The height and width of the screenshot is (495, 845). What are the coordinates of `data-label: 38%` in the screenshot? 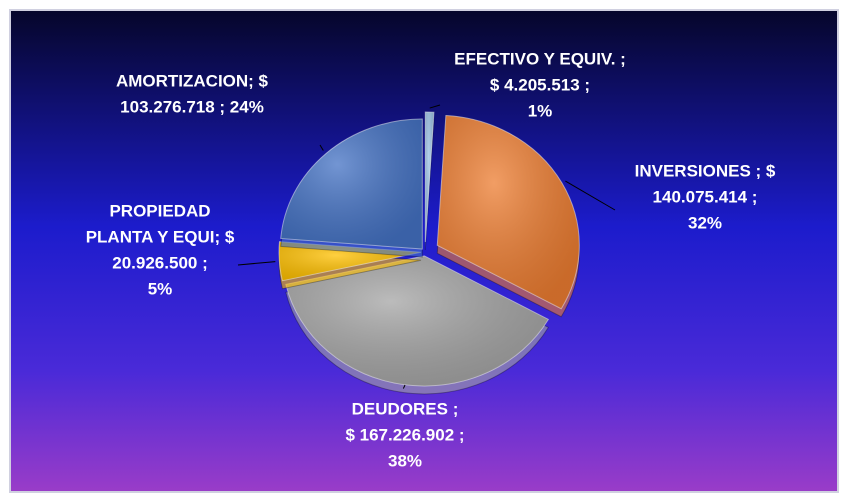 It's located at (405, 460).